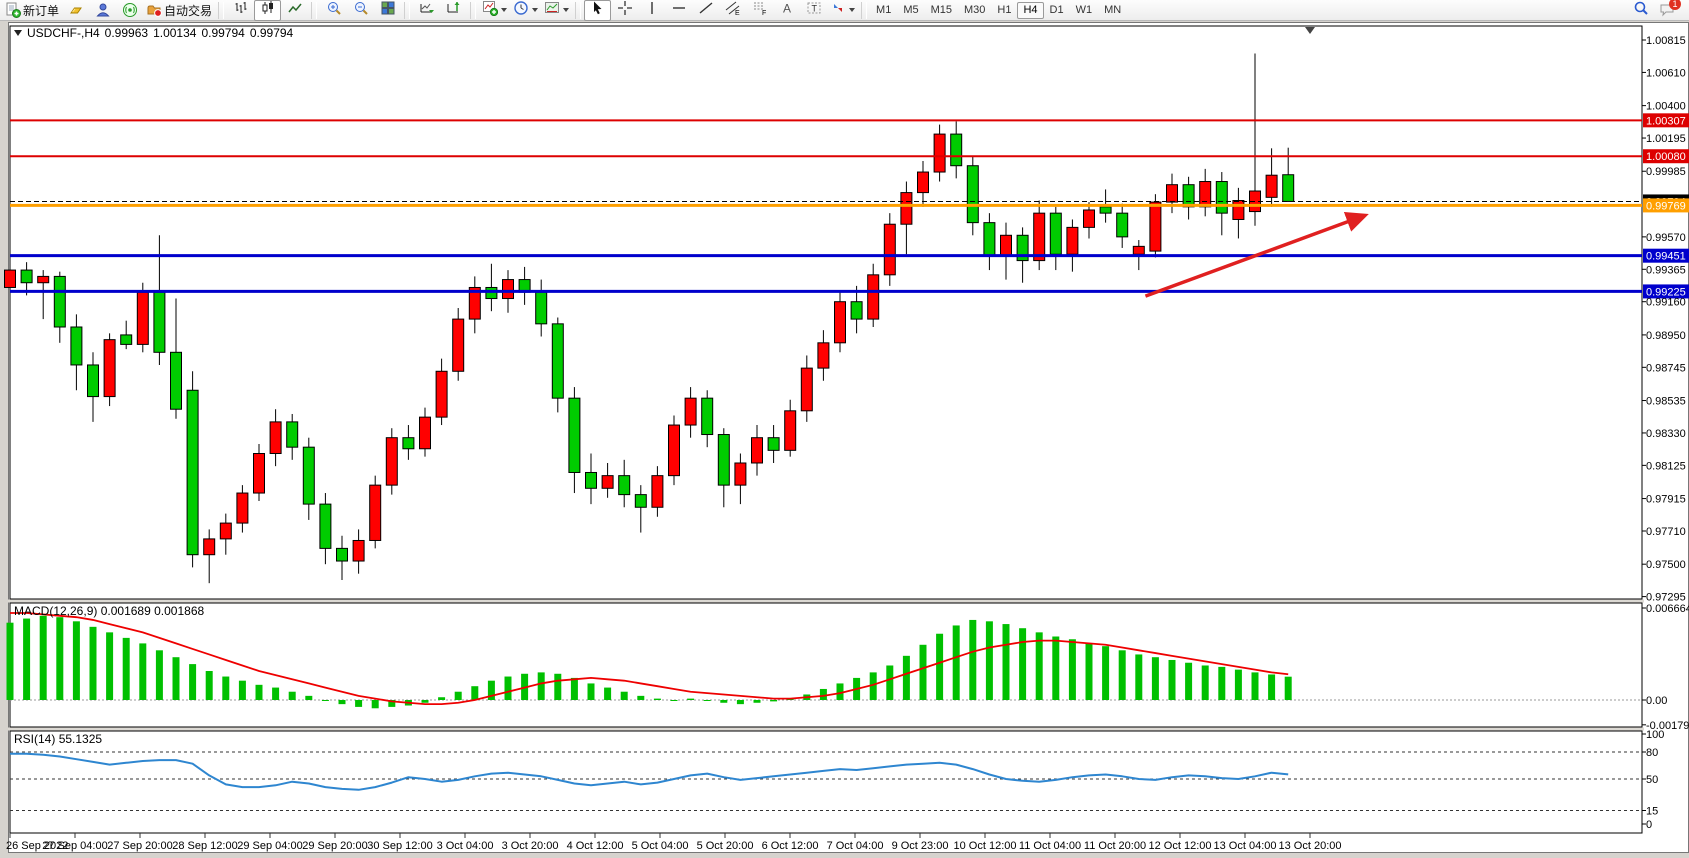 The width and height of the screenshot is (1689, 858). Describe the element at coordinates (240, 10) in the screenshot. I see `bar-chart-mode-button` at that location.